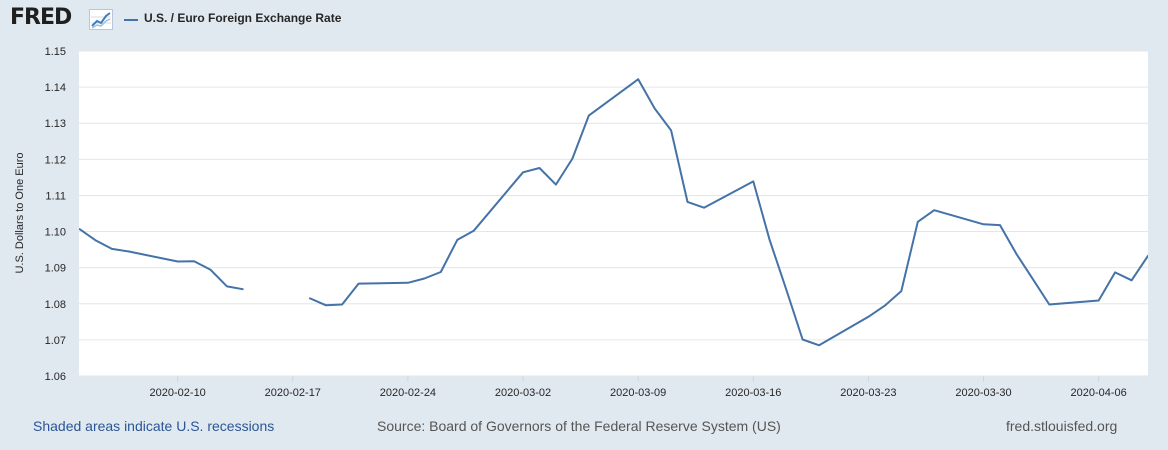  What do you see at coordinates (243, 18) in the screenshot?
I see `series-title: U.S. / Euro Foreign Exchange Rate` at bounding box center [243, 18].